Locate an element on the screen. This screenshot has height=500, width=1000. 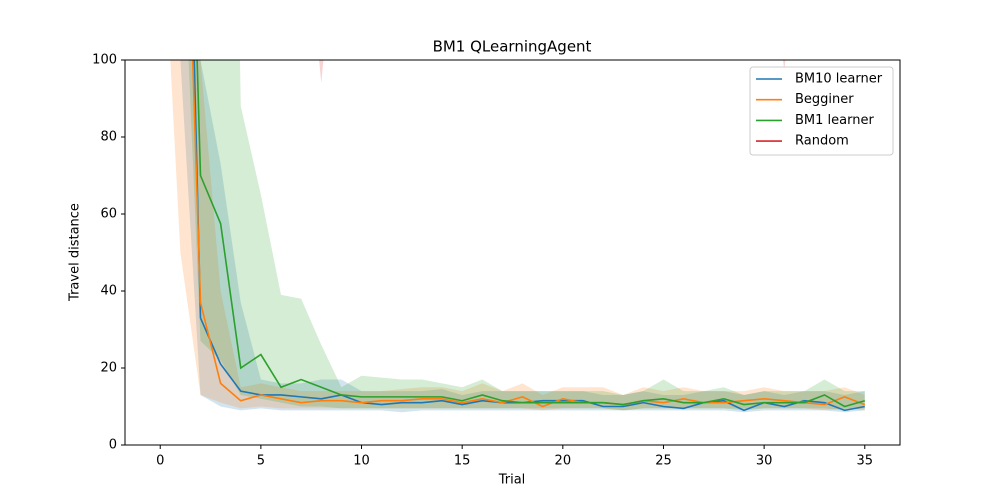
x-tick-label: 0 is located at coordinates (160, 461).